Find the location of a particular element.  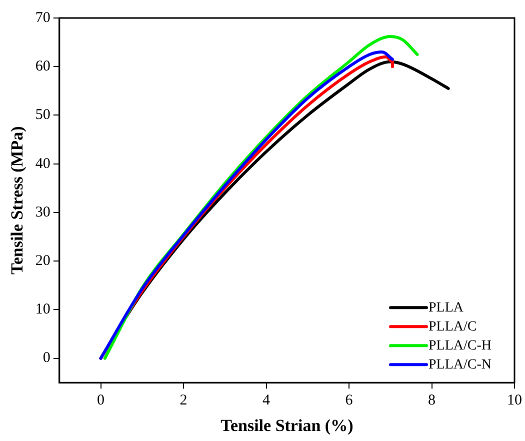

legend-label: PLLA/C-H is located at coordinates (460, 346).